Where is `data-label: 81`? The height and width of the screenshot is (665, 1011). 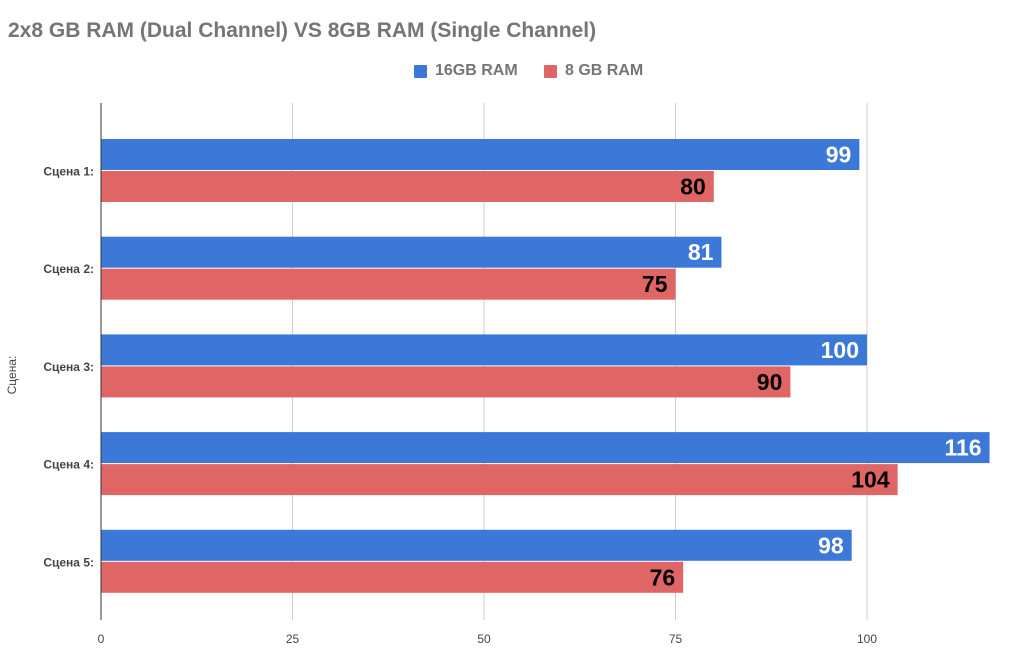
data-label: 81 is located at coordinates (701, 252).